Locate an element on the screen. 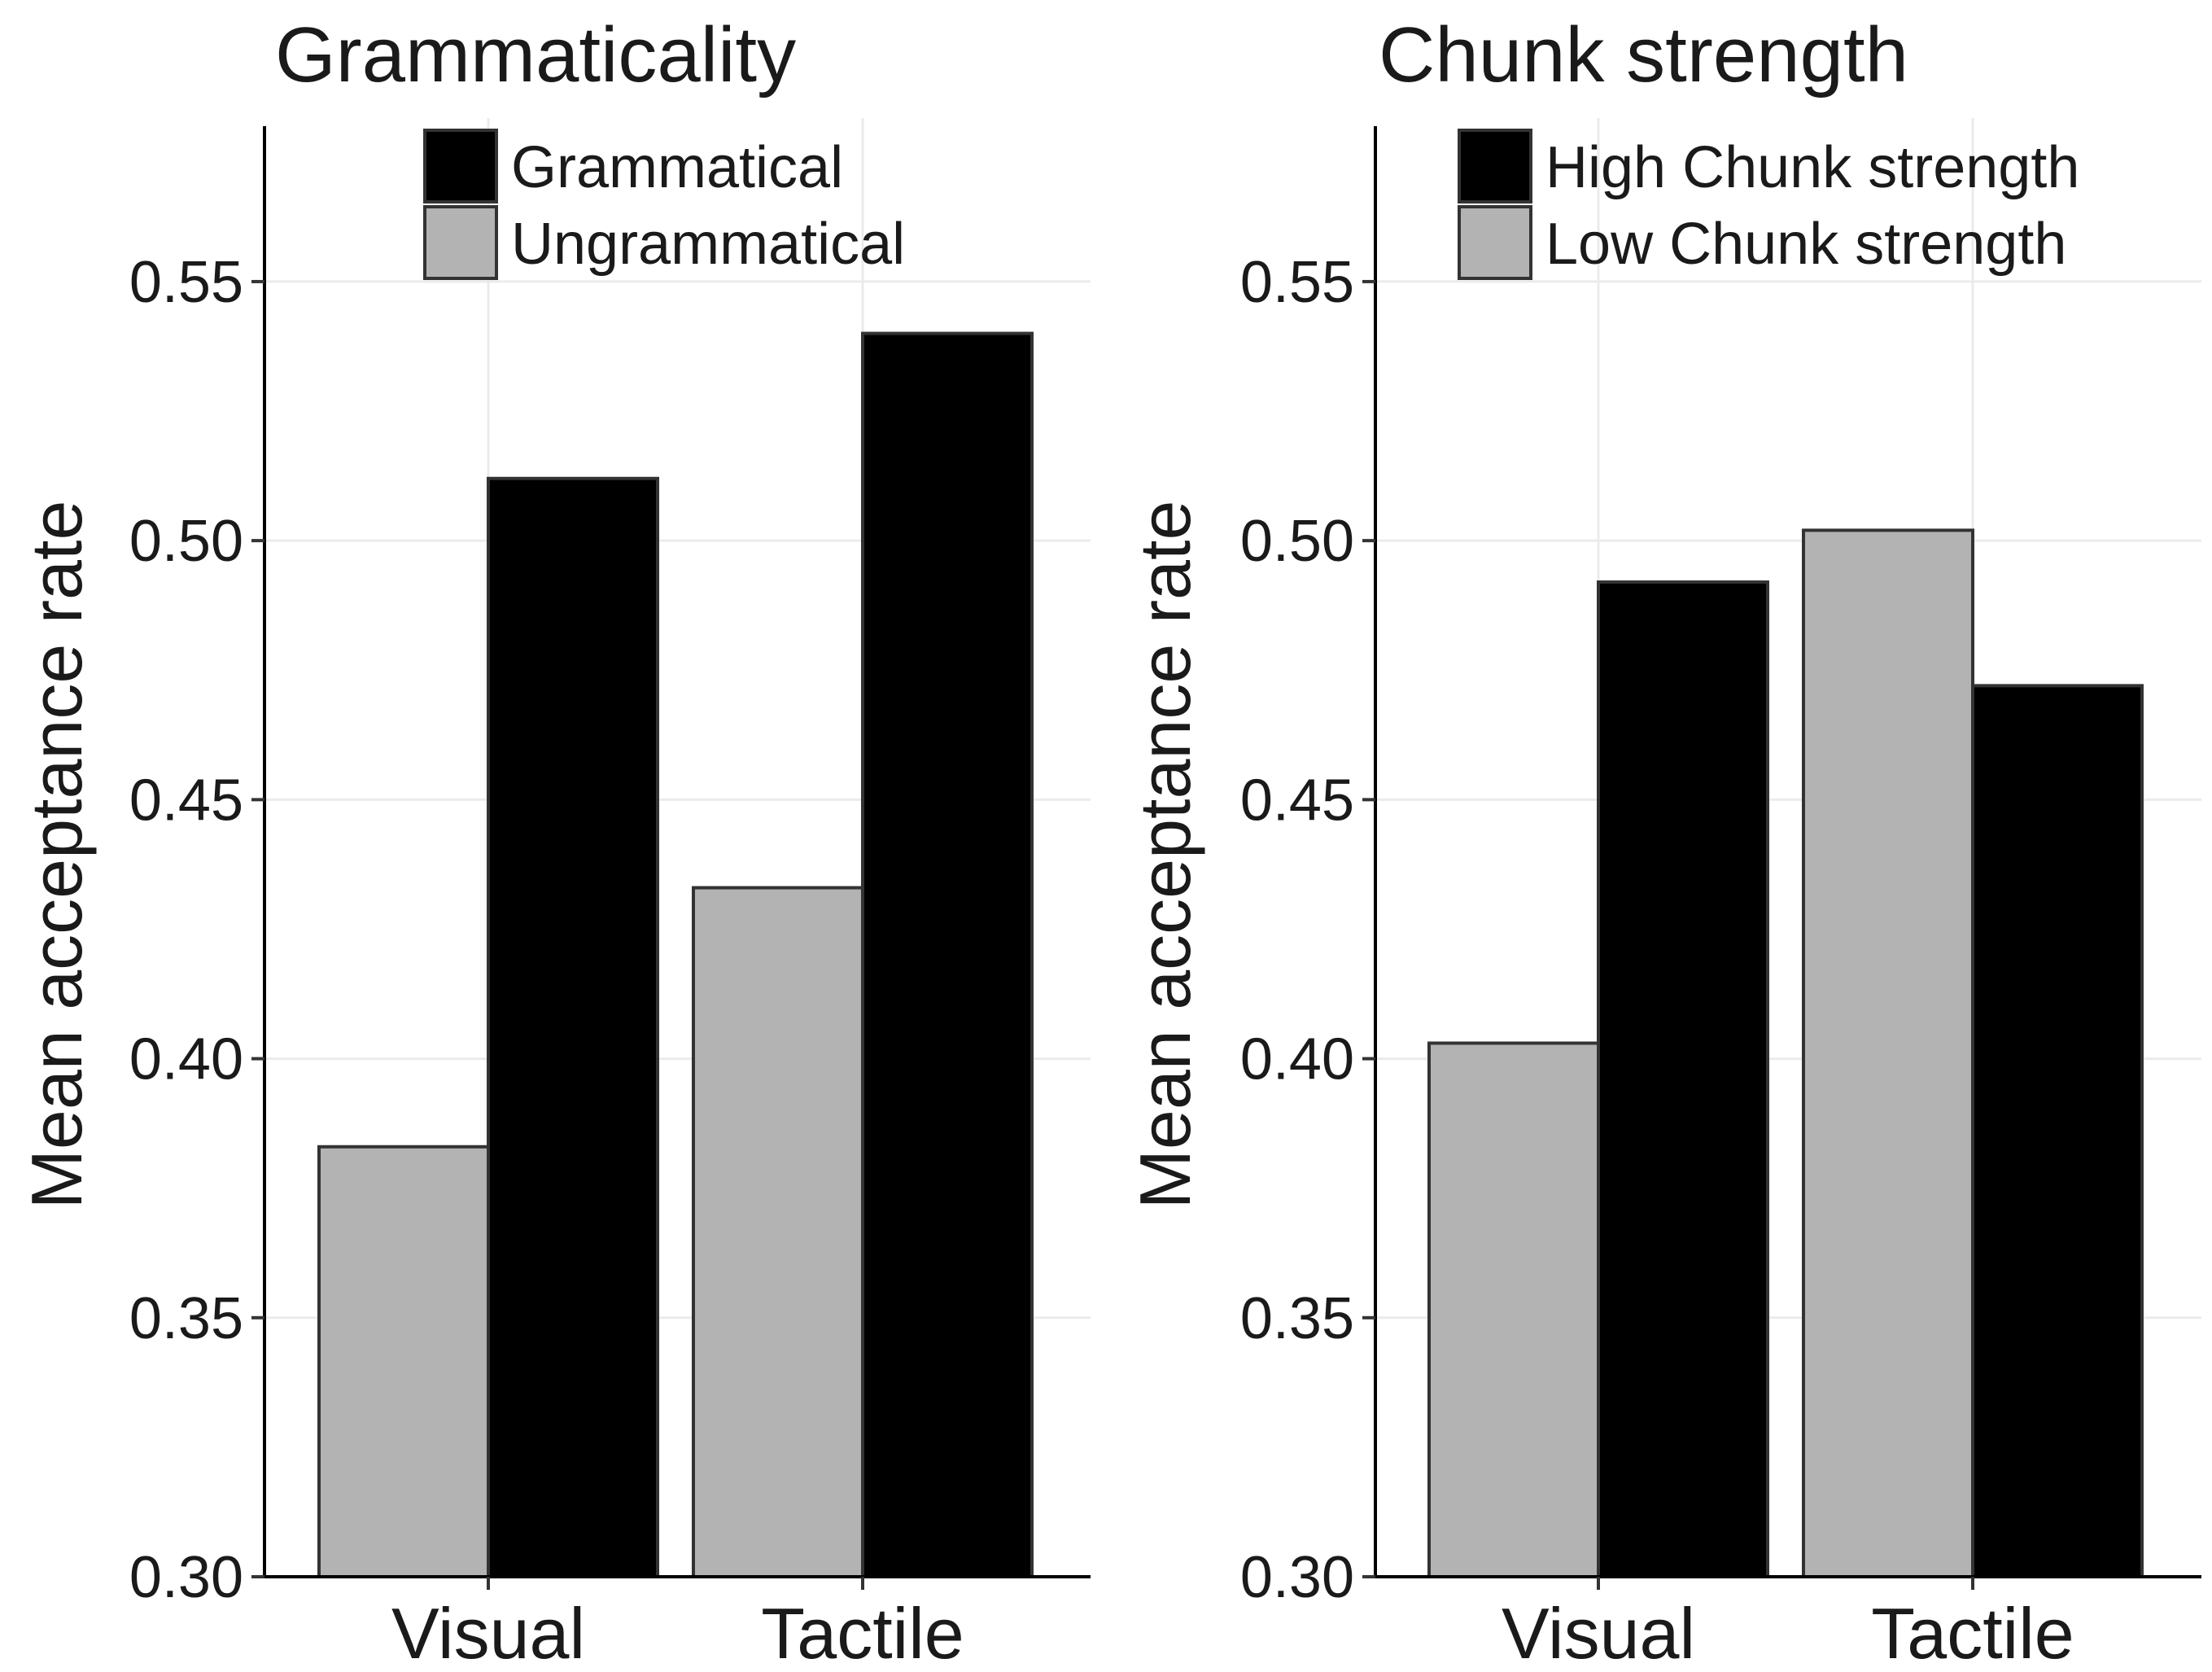  legend-swatch-grammatical is located at coordinates (461, 167).